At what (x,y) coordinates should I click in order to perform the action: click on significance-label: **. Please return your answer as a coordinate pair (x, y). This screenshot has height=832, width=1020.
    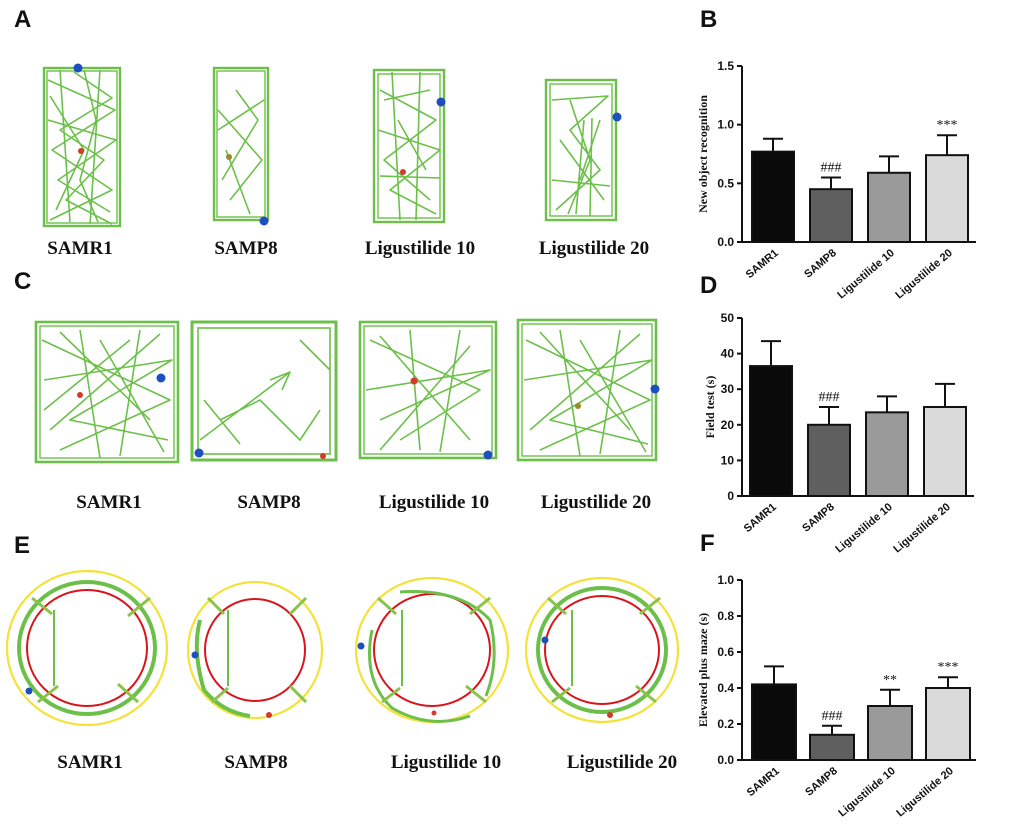
    Looking at the image, I should click on (890, 680).